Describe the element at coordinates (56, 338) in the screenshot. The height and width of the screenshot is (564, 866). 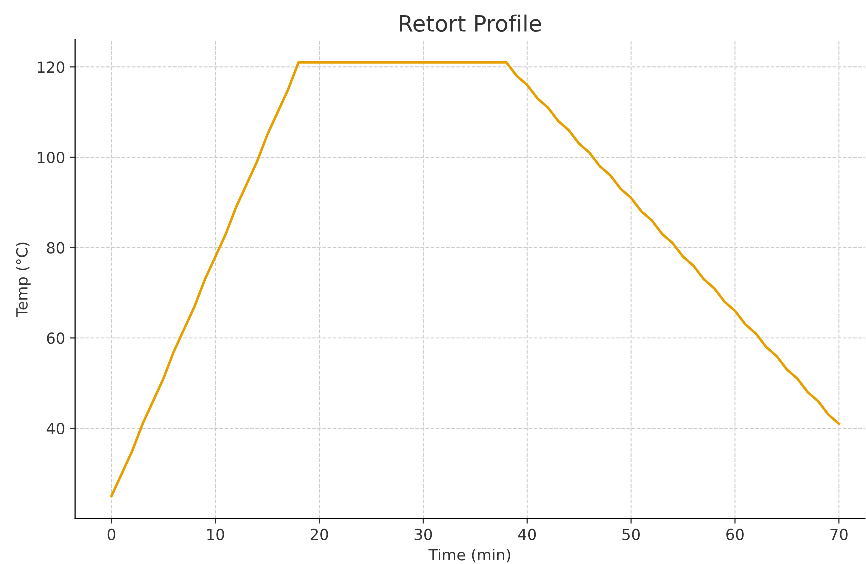
I see `y-tick-label: 60` at that location.